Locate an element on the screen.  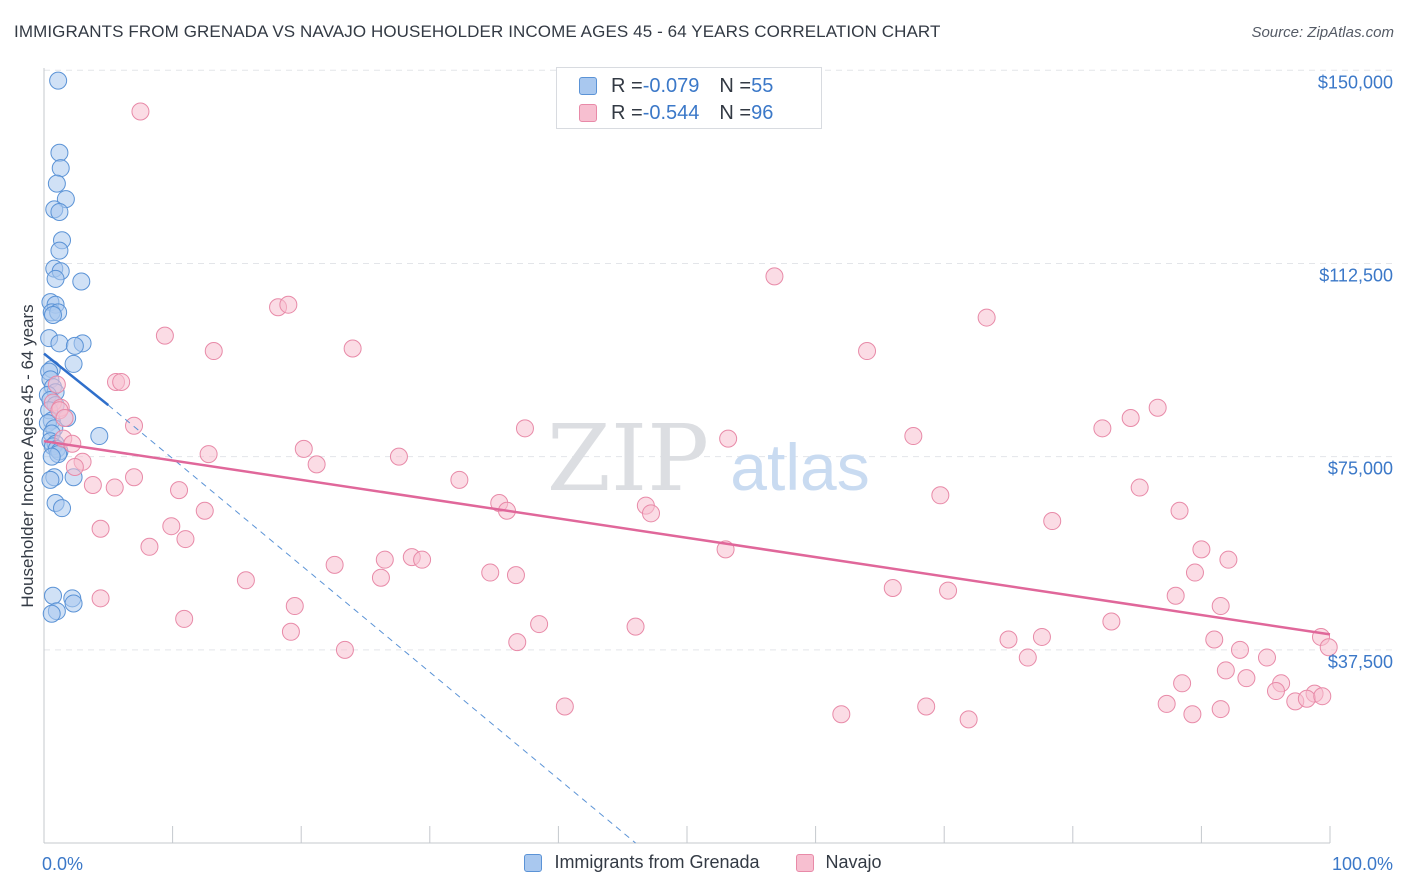
y-tick-label: $37,500 is located at coordinates (1360, 662).